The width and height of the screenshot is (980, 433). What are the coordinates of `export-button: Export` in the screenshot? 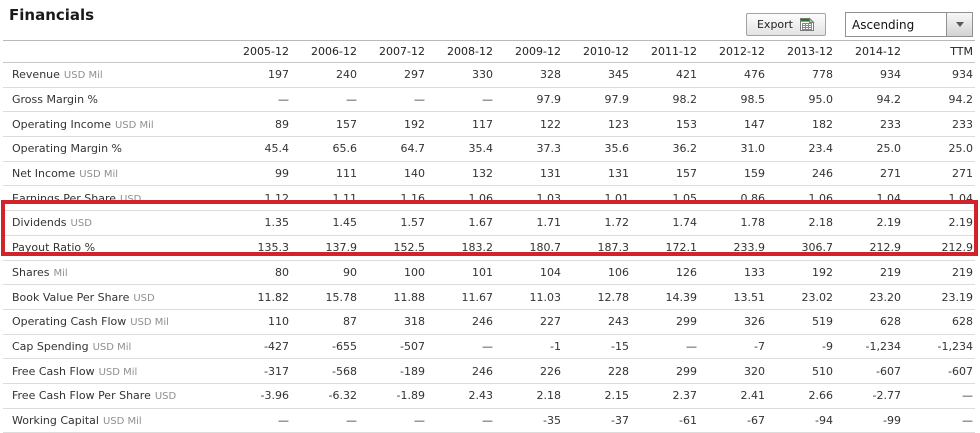 It's located at (786, 24).